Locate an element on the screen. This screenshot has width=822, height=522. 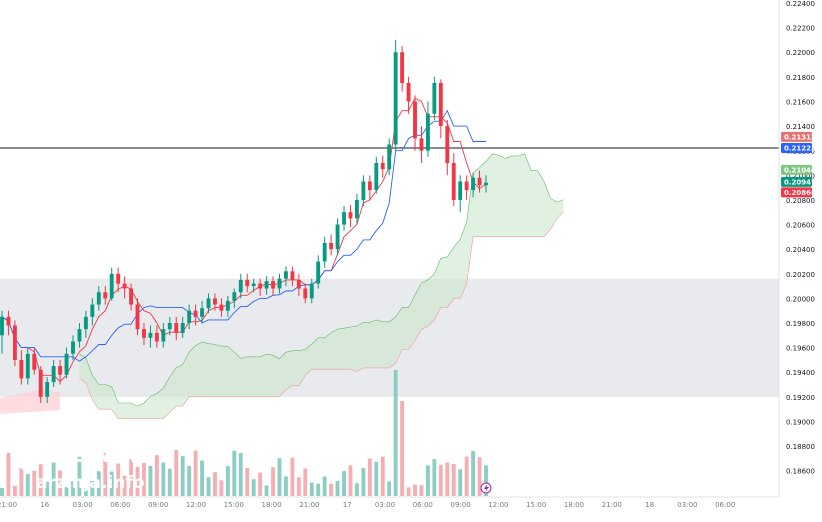
price-tick-label: 0.20400 is located at coordinates (800, 250).